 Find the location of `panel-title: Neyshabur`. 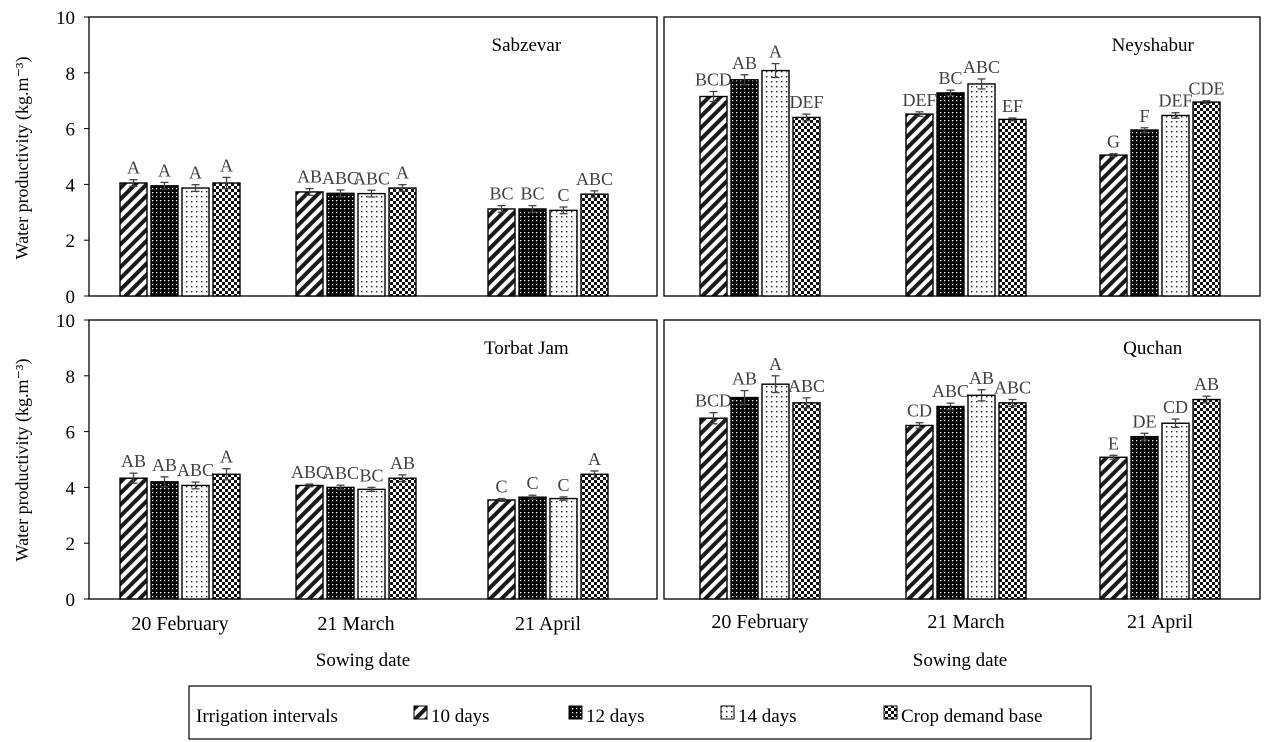

panel-title: Neyshabur is located at coordinates (1153, 45).